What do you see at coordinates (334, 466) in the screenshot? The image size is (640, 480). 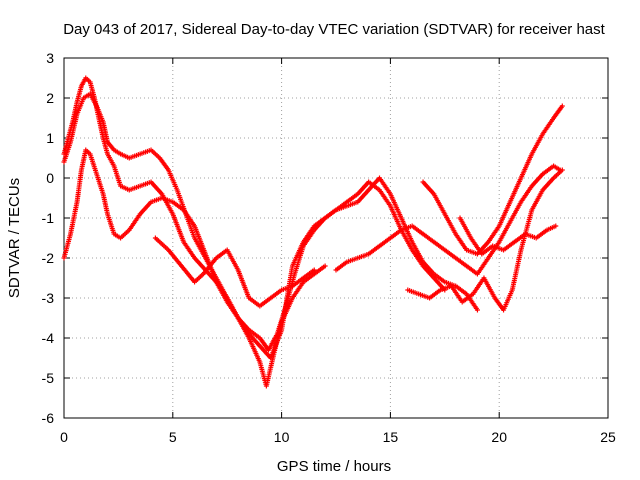 I see `x-axis-label: GPS time / hours` at bounding box center [334, 466].